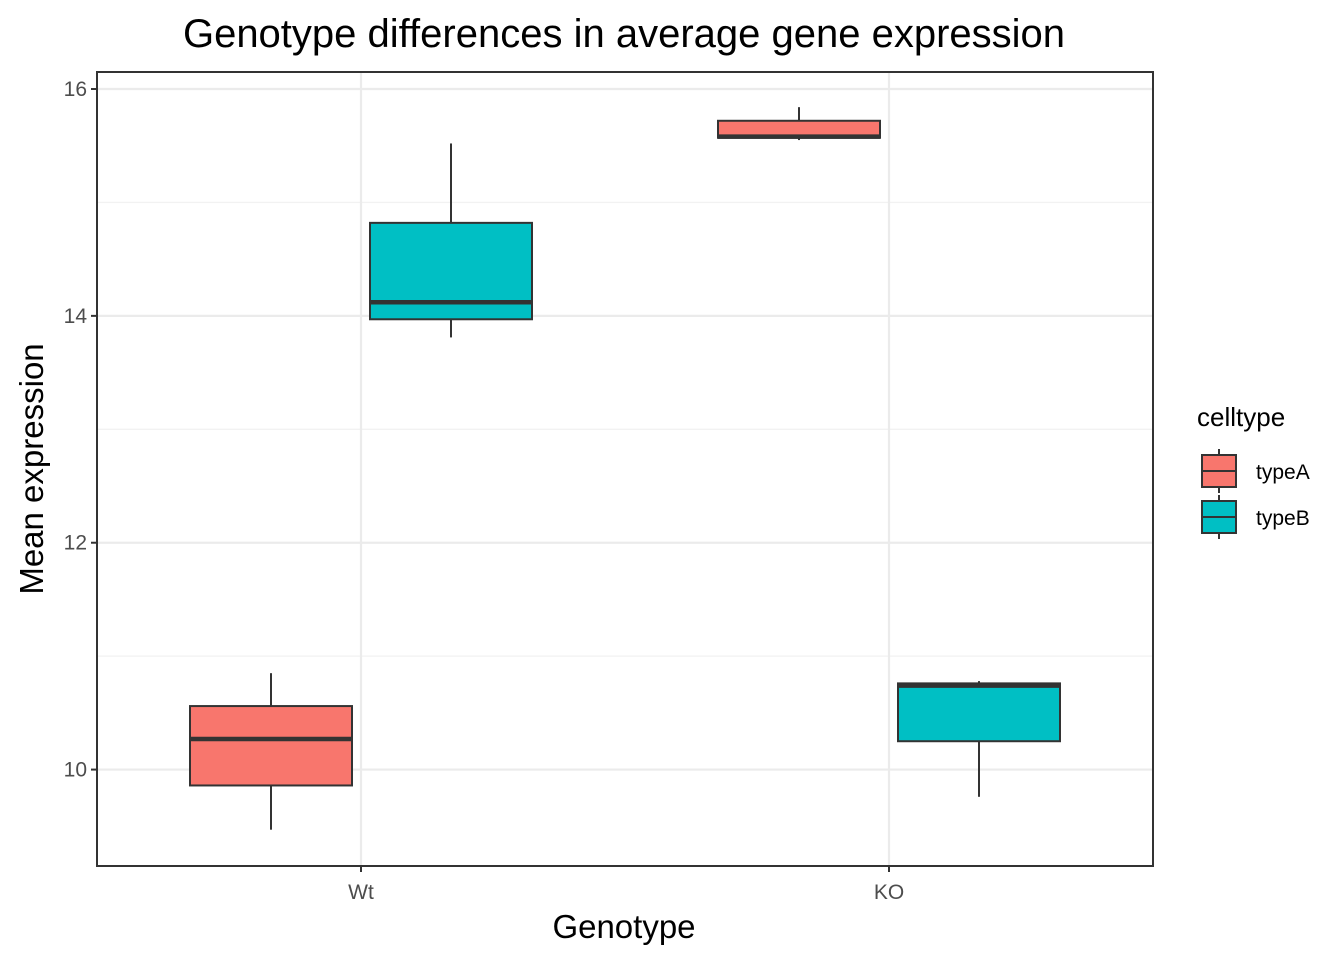 This screenshot has width=1344, height=960. I want to click on box-typeA-Wt, so click(271, 751).